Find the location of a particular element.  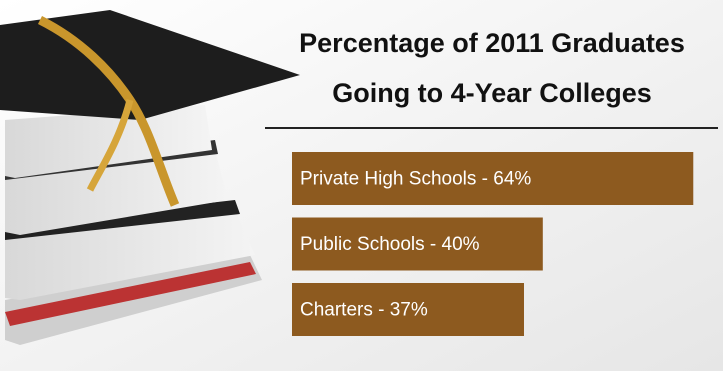

bar-label: Charters - 37% is located at coordinates (364, 310).